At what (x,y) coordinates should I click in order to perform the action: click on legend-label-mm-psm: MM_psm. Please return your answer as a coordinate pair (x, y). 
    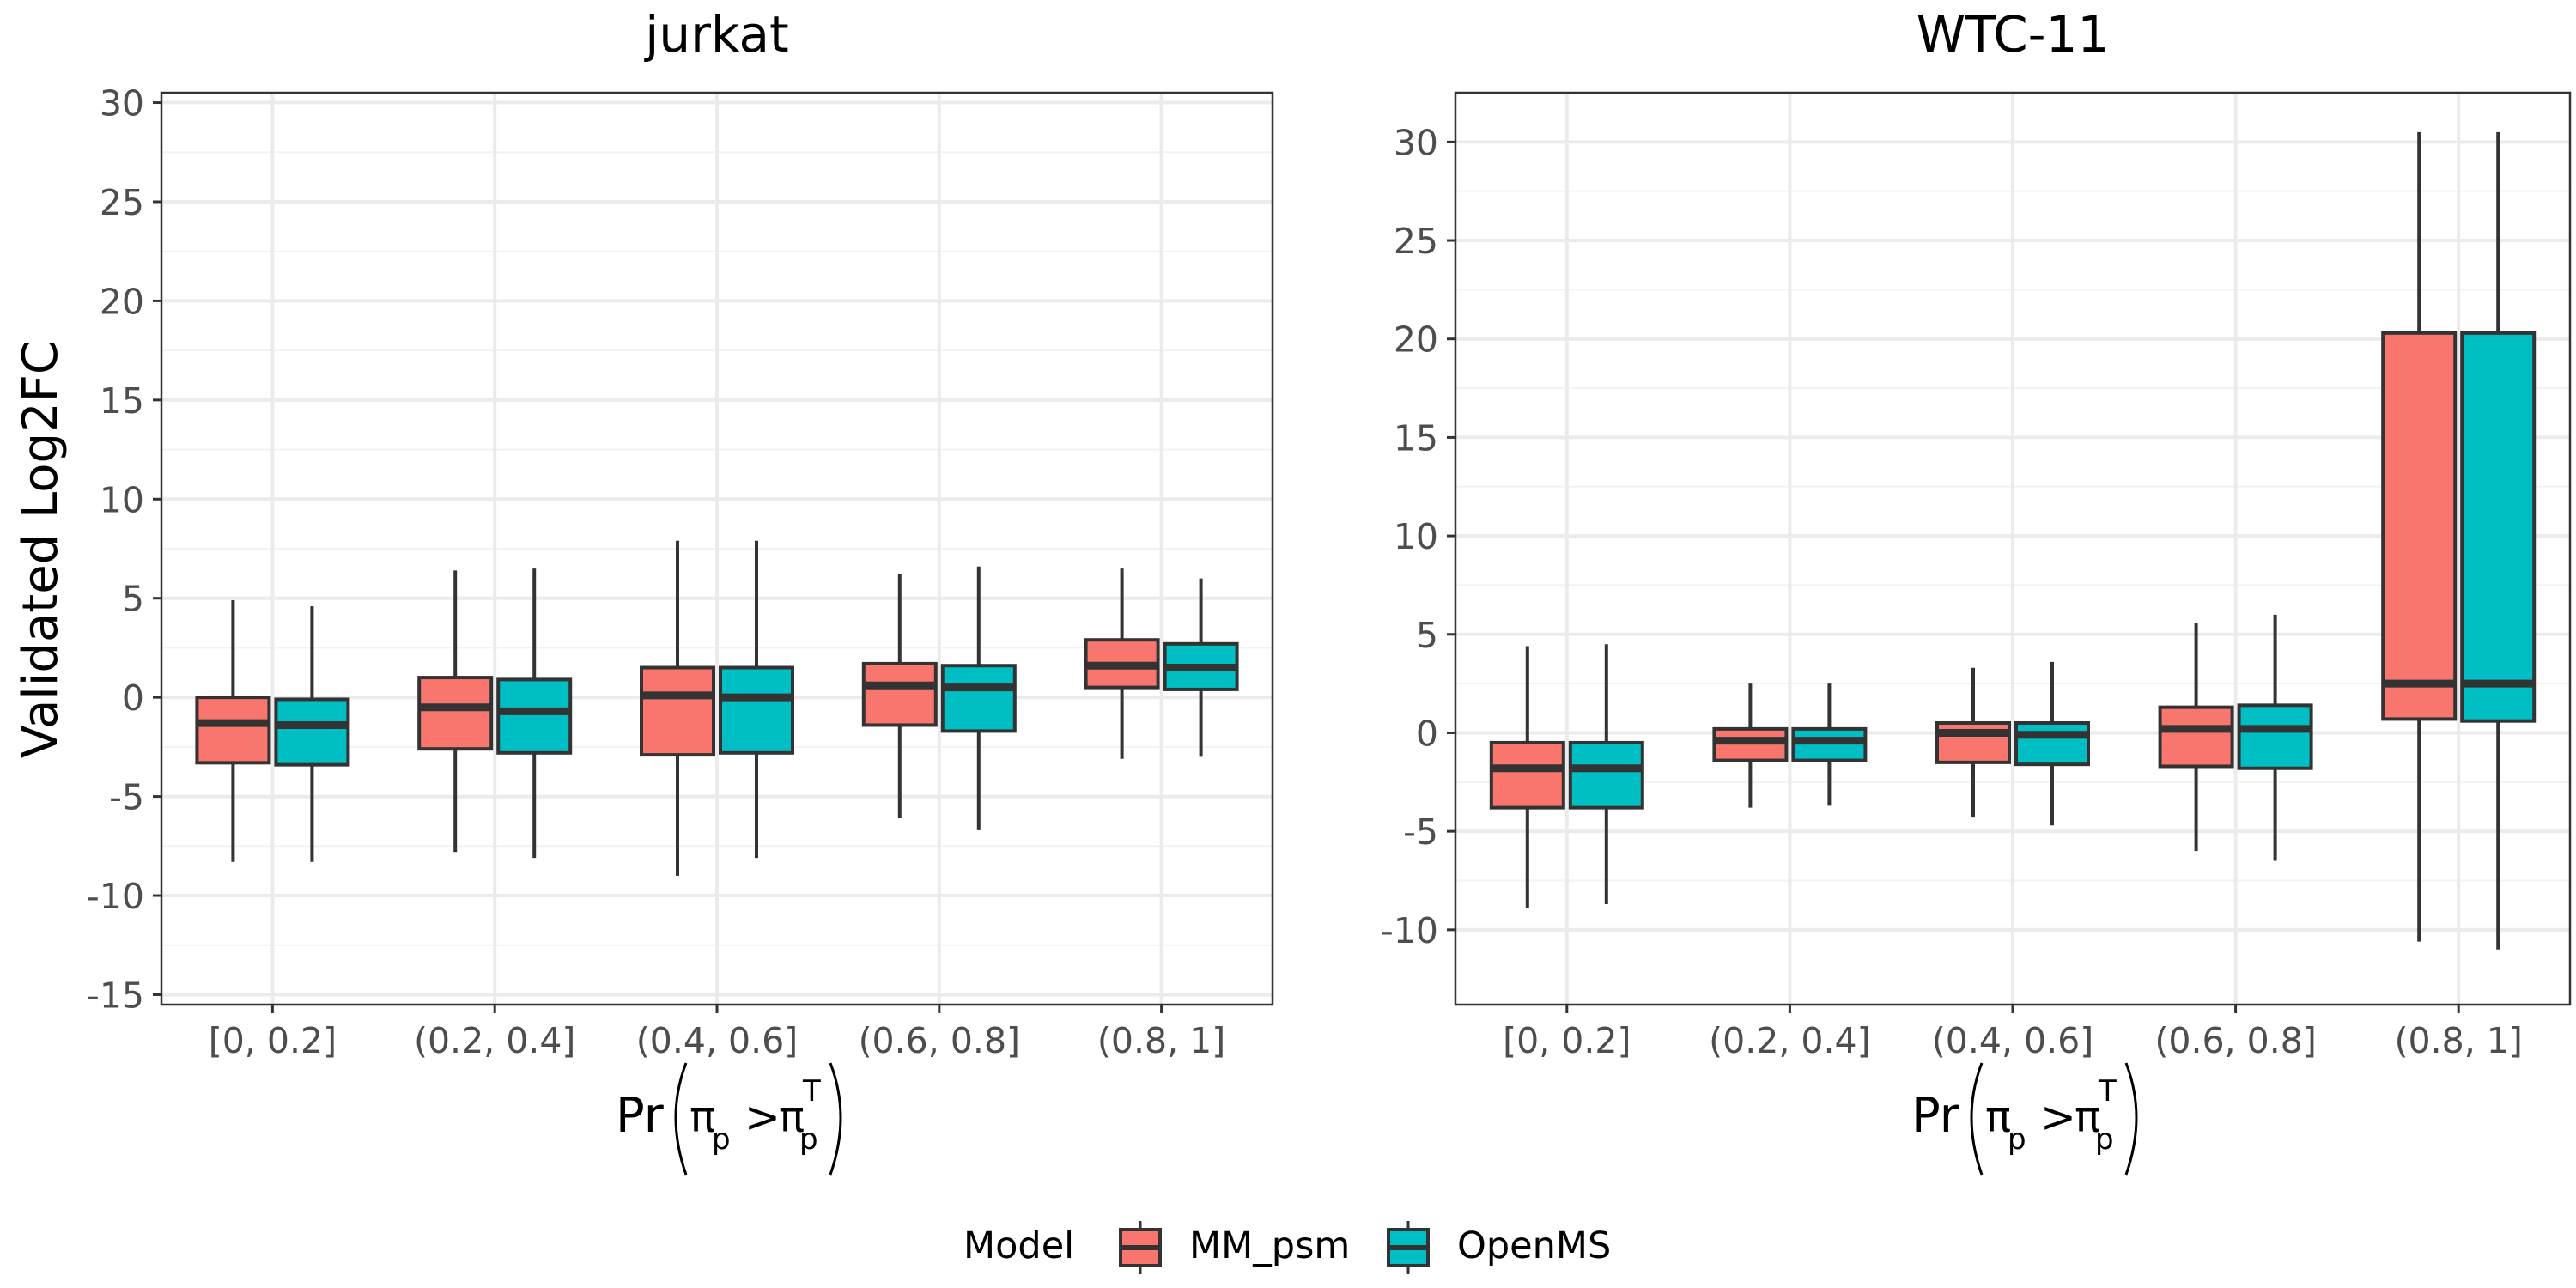
    Looking at the image, I should click on (1269, 1246).